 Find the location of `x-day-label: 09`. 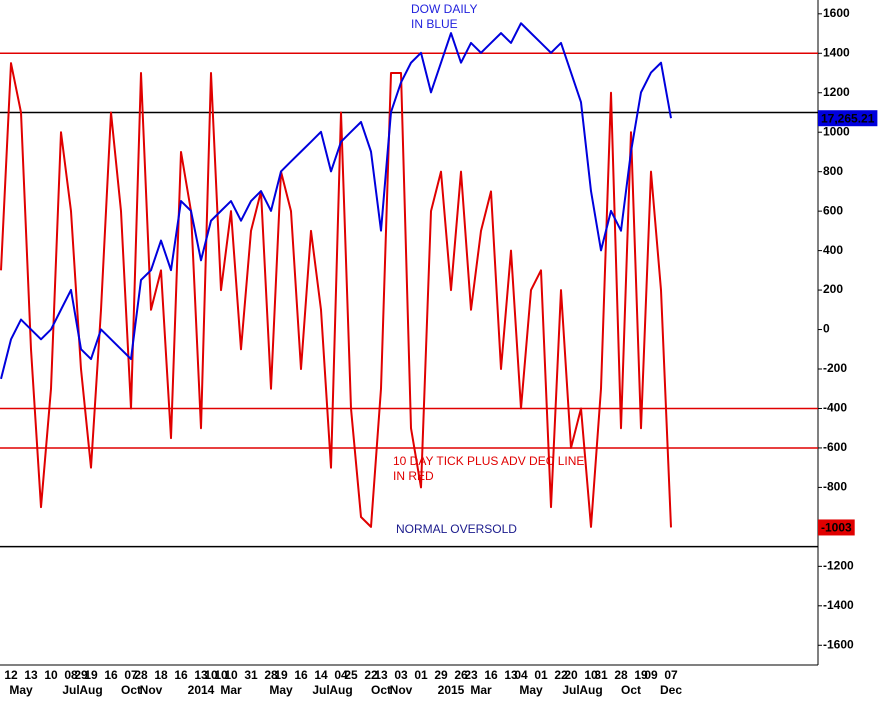

x-day-label: 09 is located at coordinates (651, 675).